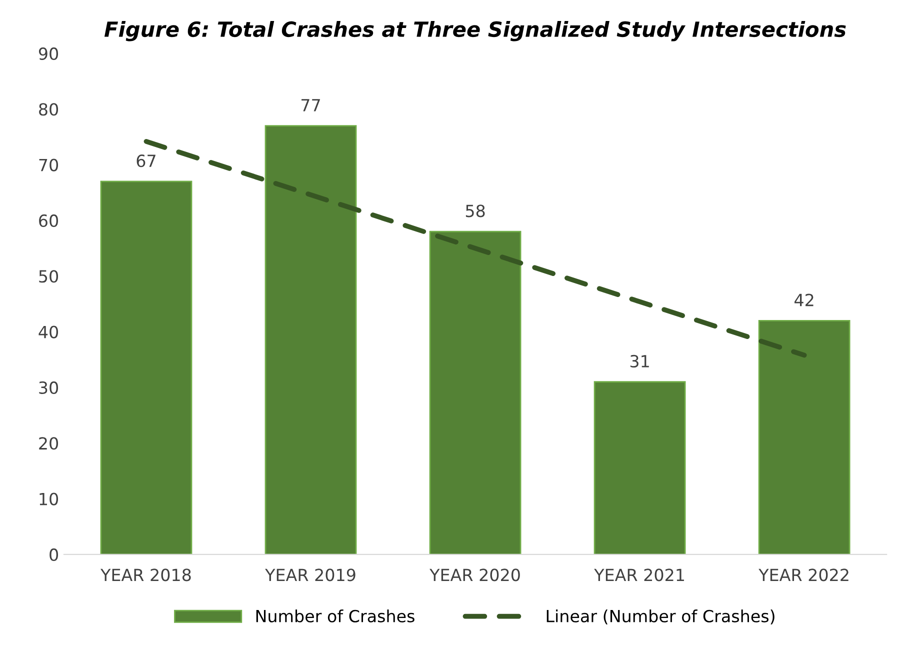  What do you see at coordinates (803, 575) in the screenshot?
I see `x-tick-label: YEAR 2022` at bounding box center [803, 575].